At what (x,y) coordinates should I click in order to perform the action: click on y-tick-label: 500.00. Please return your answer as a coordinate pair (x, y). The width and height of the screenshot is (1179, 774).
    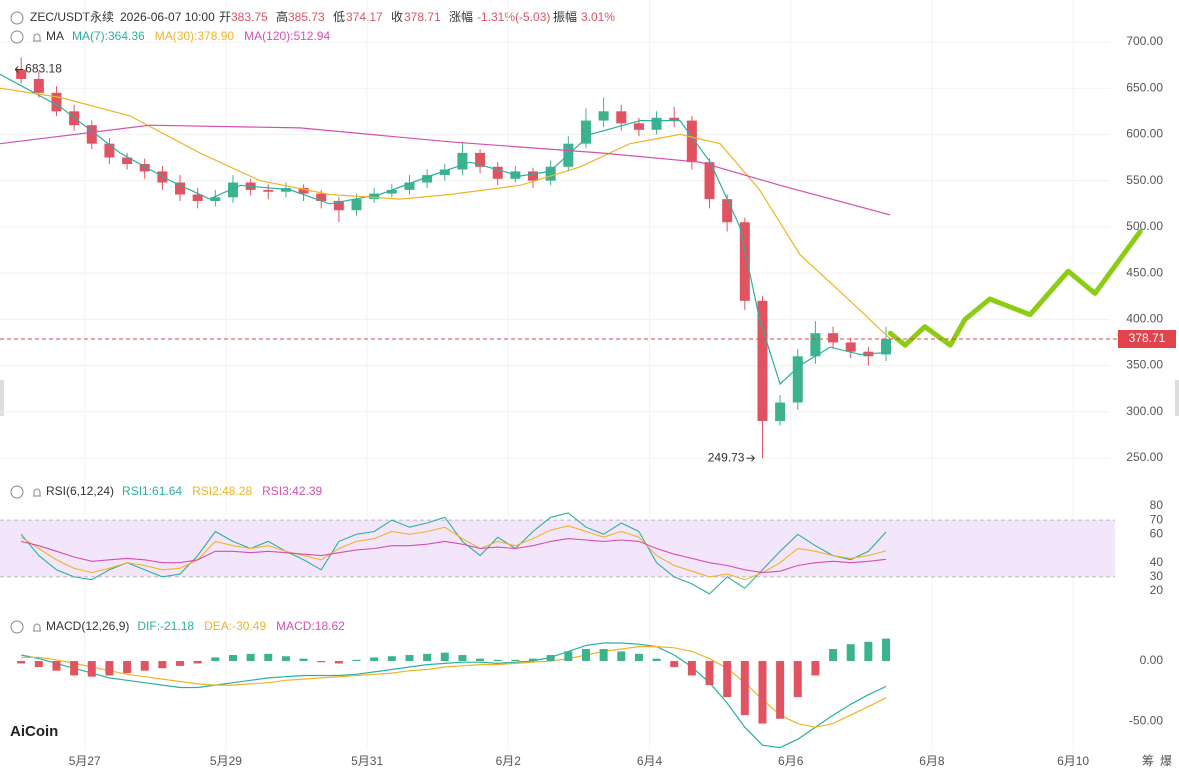
    Looking at the image, I should click on (1144, 226).